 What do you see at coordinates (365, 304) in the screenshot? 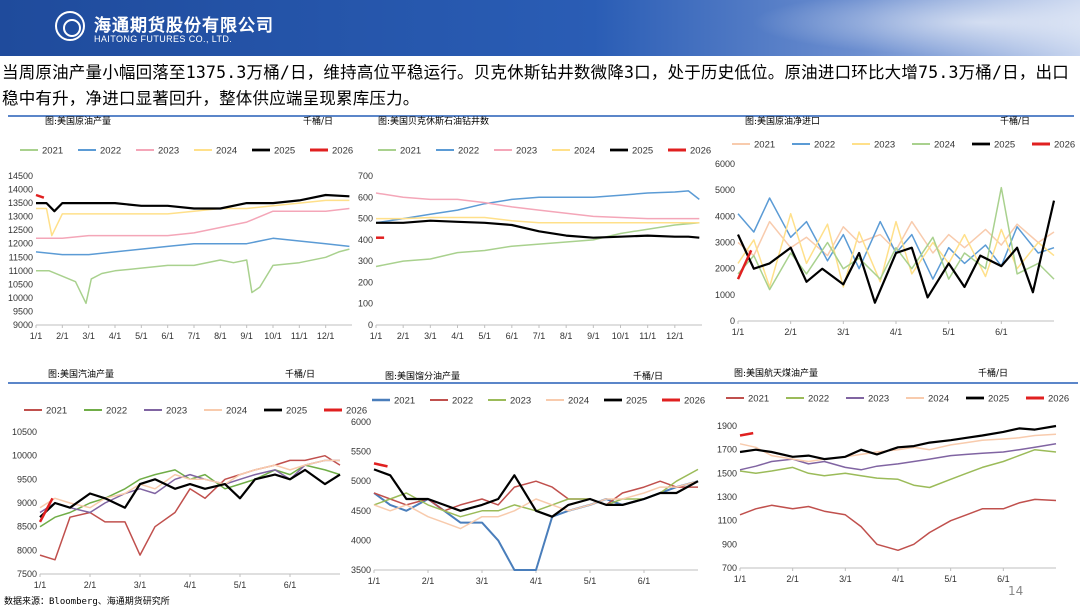
I see `y-tick-label: 100` at bounding box center [365, 304].